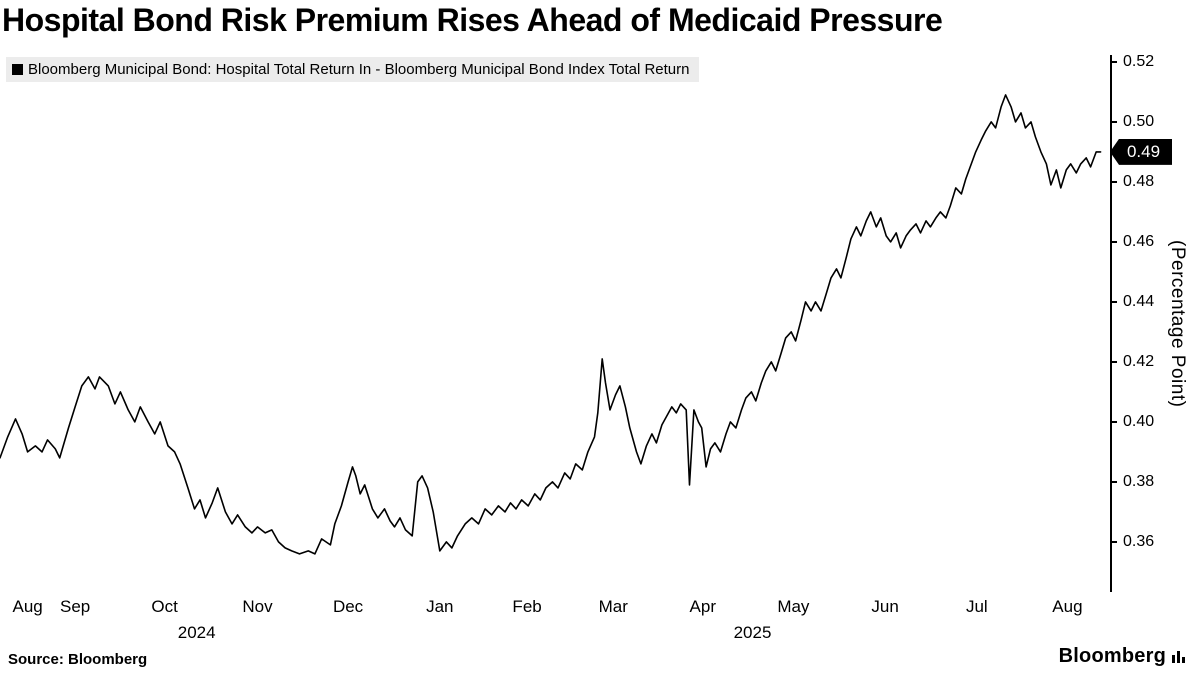  I want to click on x-axis-tick-label: Feb, so click(527, 606).